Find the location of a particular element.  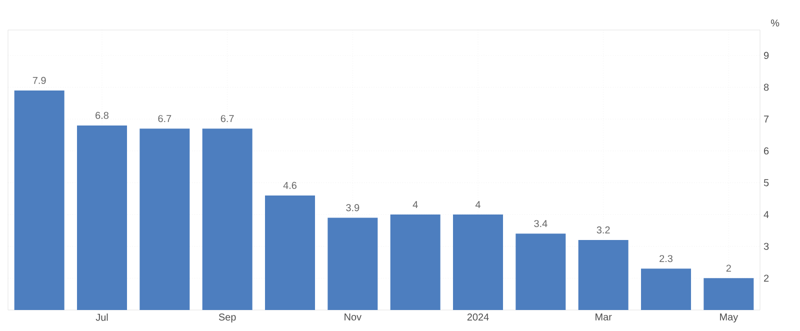

y-tick-label: 3 is located at coordinates (766, 246).